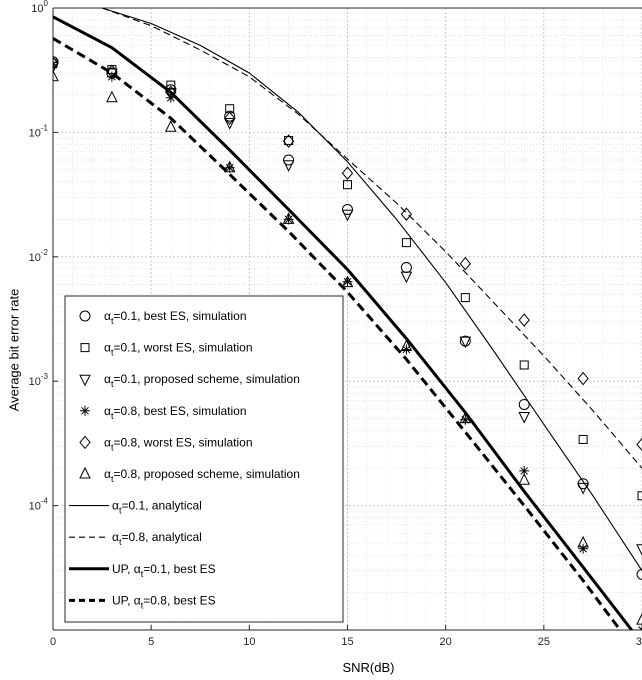 Image resolution: width=642 pixels, height=680 pixels. What do you see at coordinates (157, 507) in the screenshot?
I see `legend-label: αt=0.1, analytical` at bounding box center [157, 507].